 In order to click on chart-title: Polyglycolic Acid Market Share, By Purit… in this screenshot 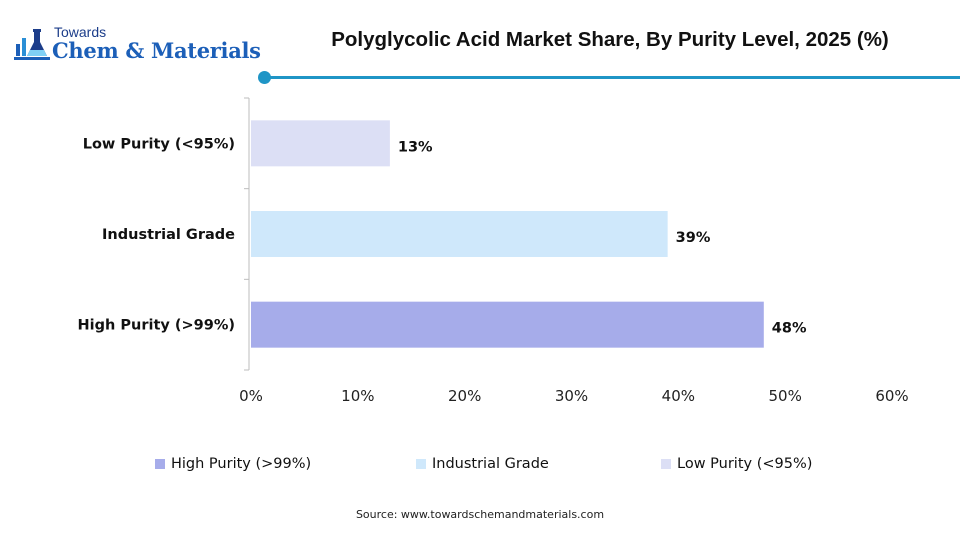, I will do `click(610, 39)`.